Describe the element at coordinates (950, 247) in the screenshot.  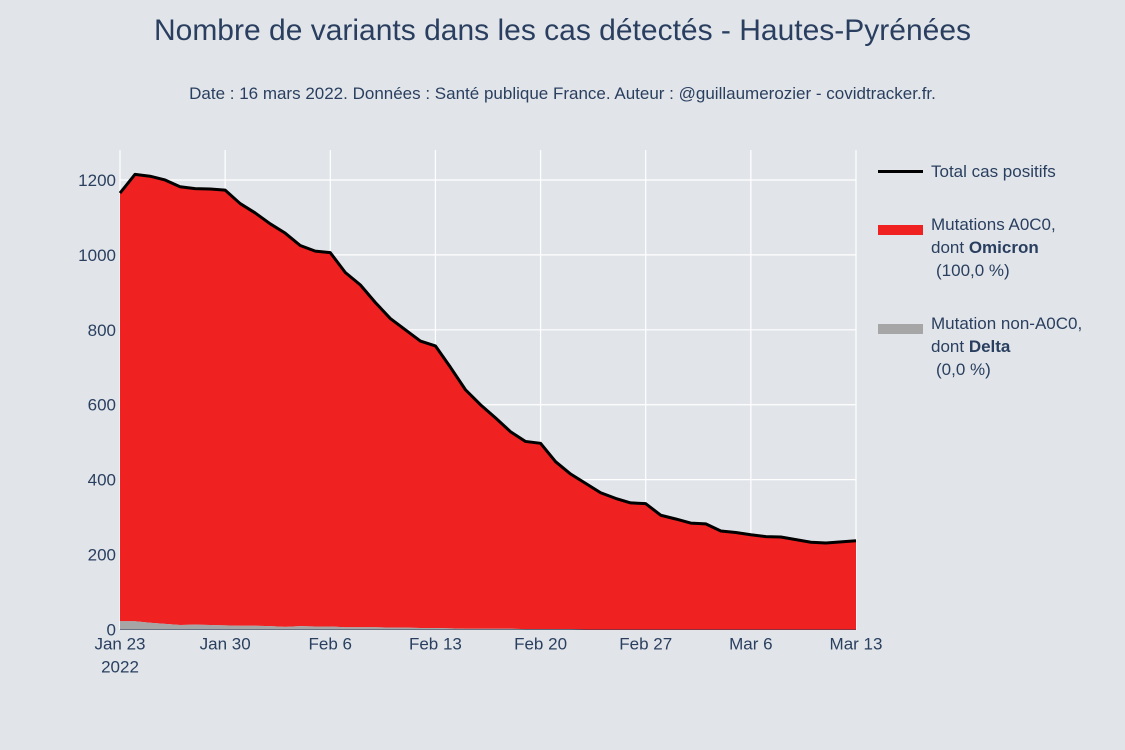
I see `legend-omicron-prefix: dont` at that location.